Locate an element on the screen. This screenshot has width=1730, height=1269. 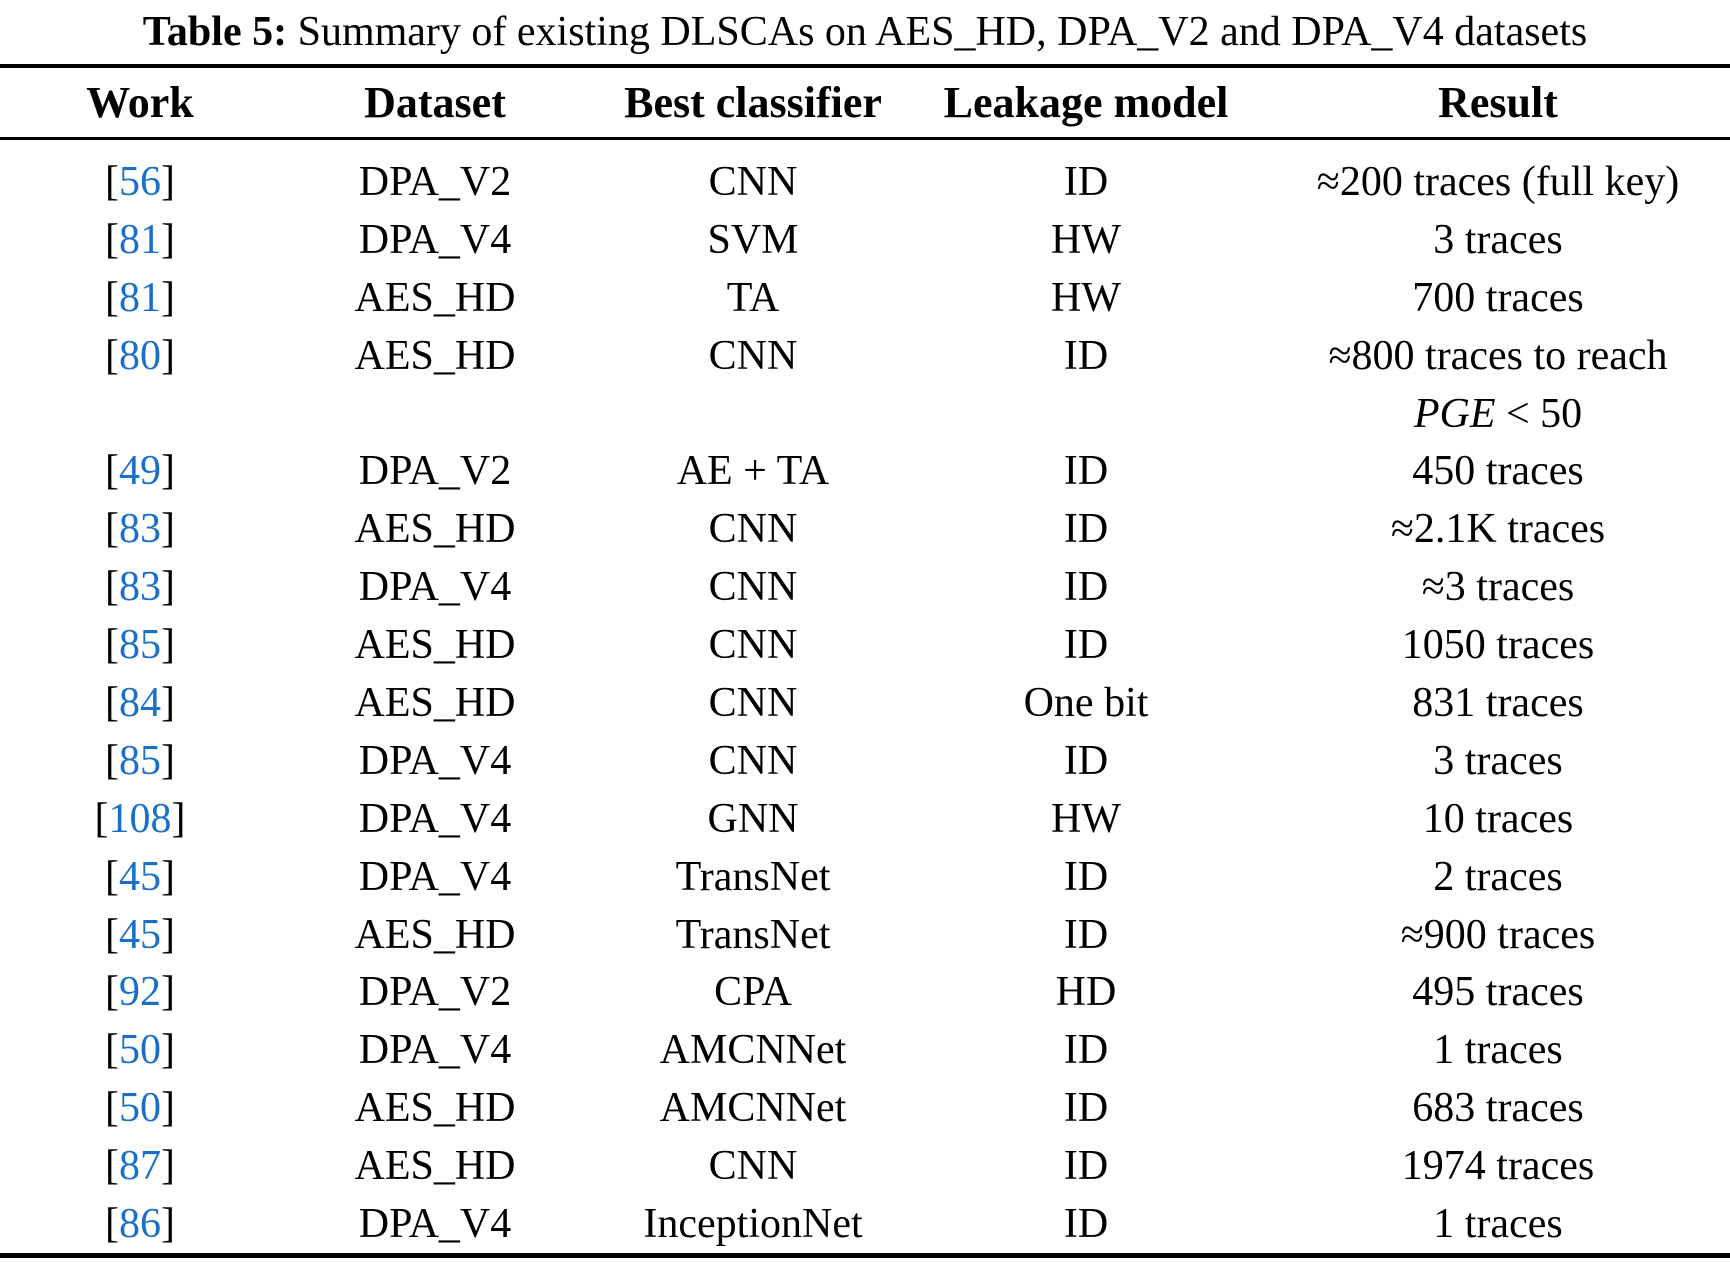
header-classifier: Best classifier is located at coordinates (753, 102).